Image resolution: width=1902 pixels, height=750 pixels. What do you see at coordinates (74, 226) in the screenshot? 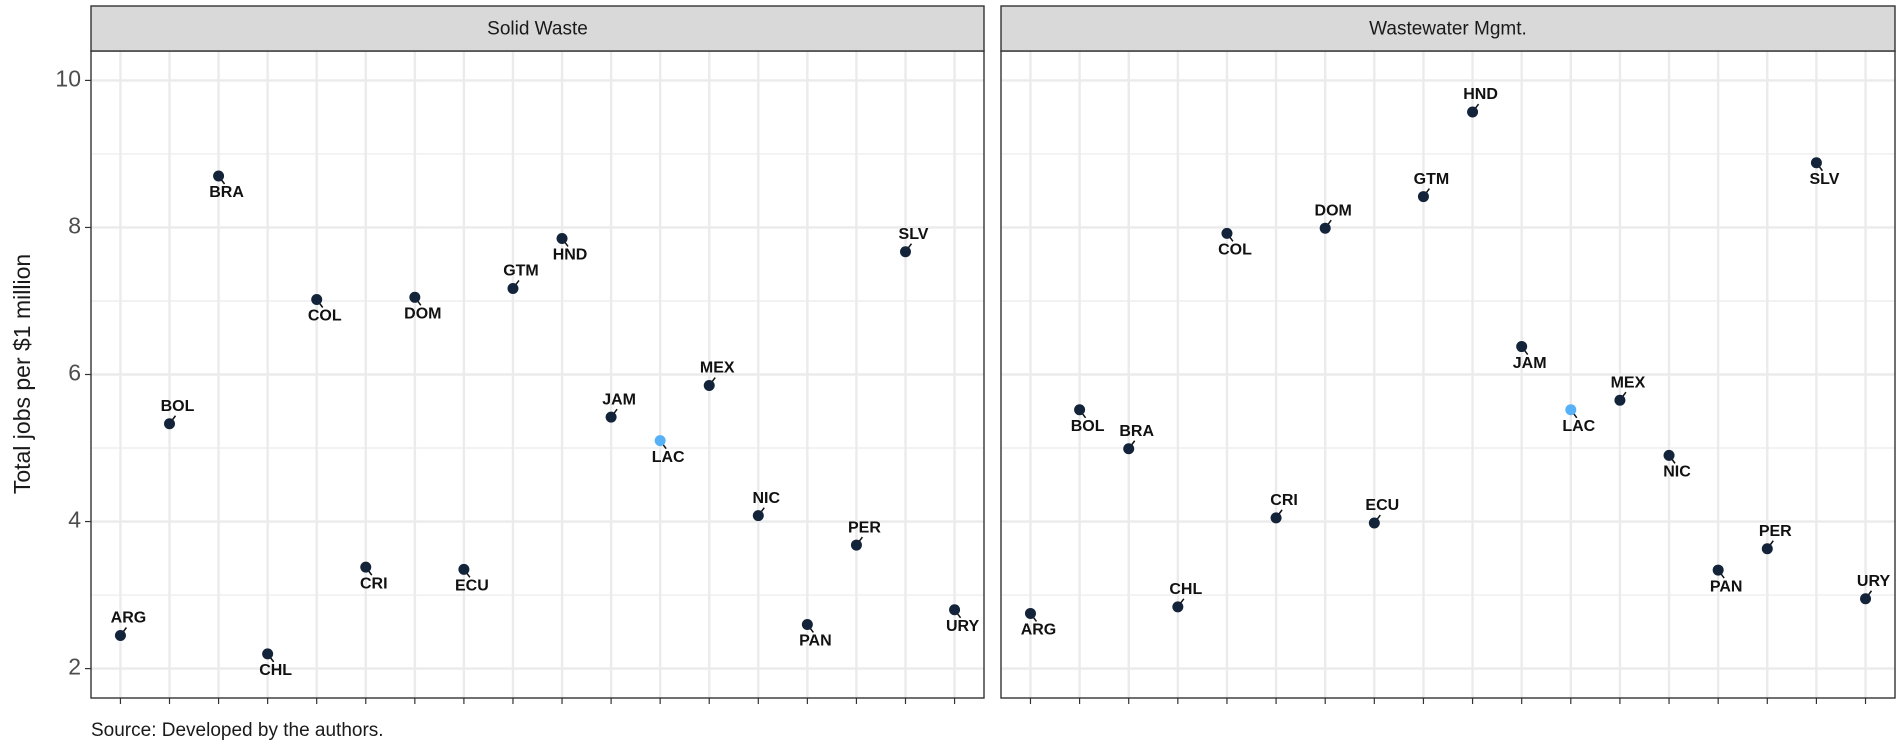
I see `y-tick-label: 8` at bounding box center [74, 226].